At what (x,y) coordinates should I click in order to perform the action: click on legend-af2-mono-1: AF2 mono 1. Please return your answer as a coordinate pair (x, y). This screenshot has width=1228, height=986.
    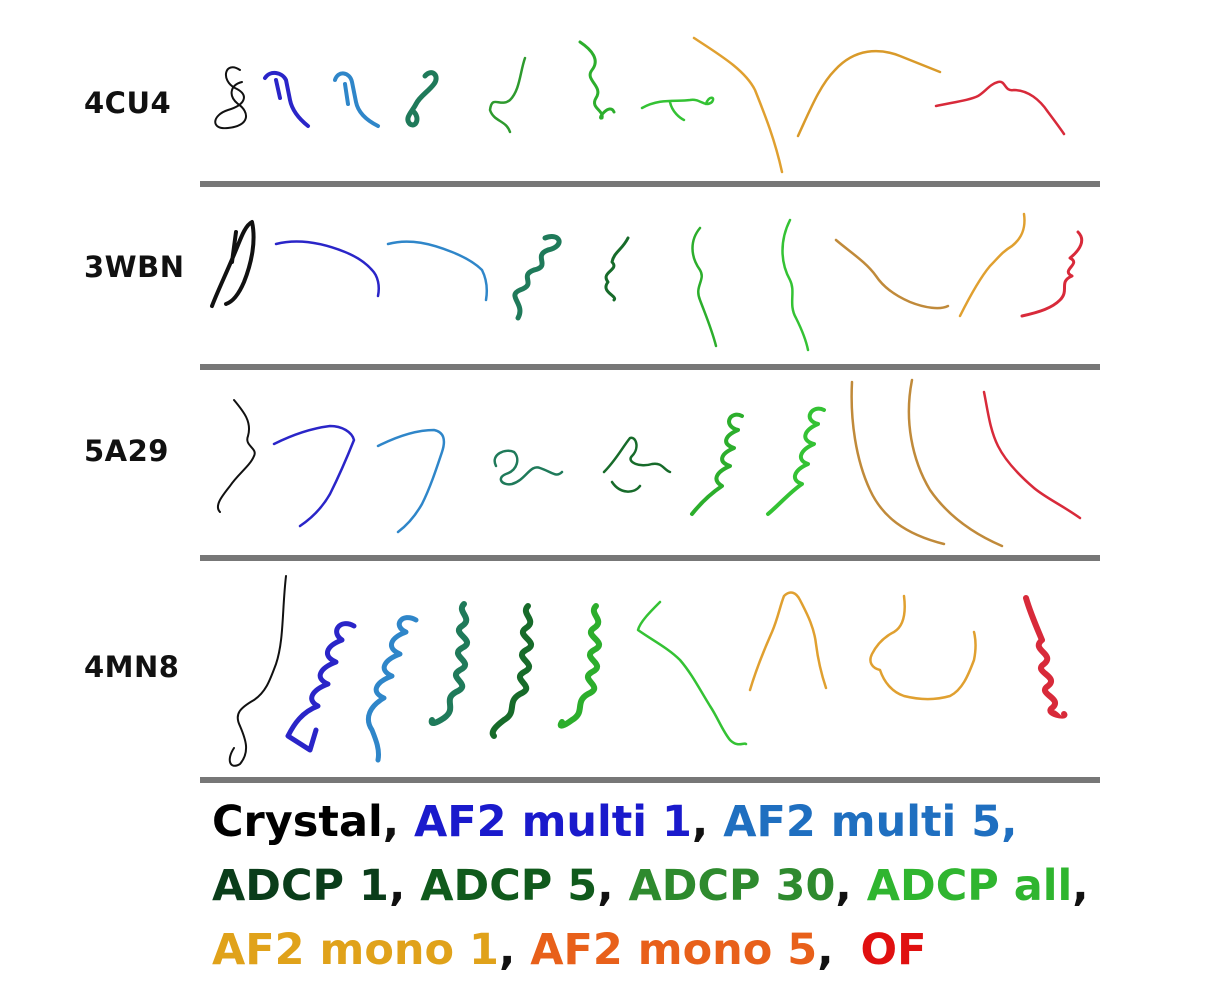
    Looking at the image, I should click on (355, 950).